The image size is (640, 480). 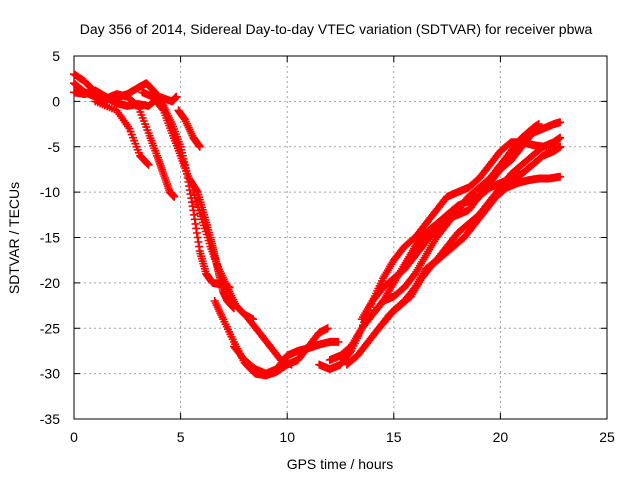 What do you see at coordinates (50, 192) in the screenshot?
I see `y-tick-label: -10` at bounding box center [50, 192].